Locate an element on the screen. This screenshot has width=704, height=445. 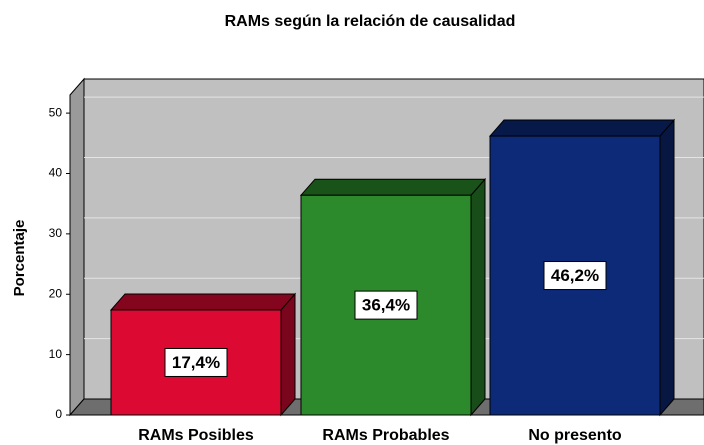
x-tick-label: RAMs Probables is located at coordinates (385, 435).